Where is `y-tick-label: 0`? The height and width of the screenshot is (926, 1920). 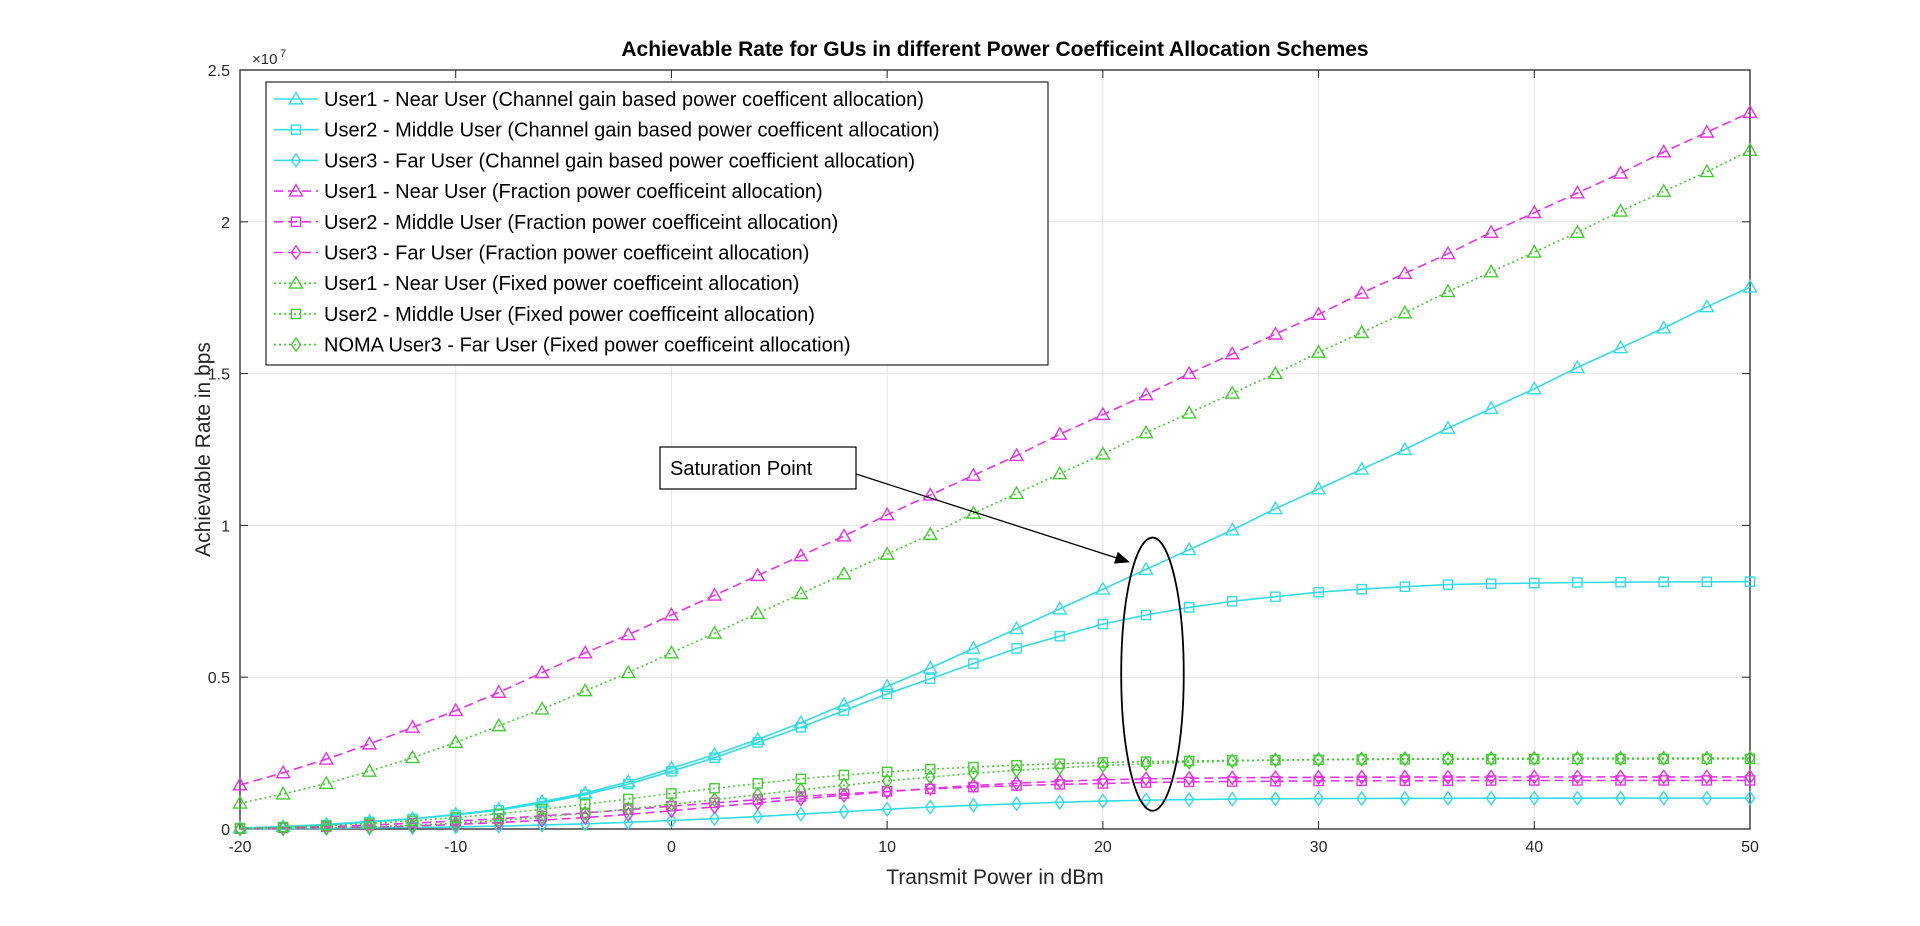 y-tick-label: 0 is located at coordinates (225, 830).